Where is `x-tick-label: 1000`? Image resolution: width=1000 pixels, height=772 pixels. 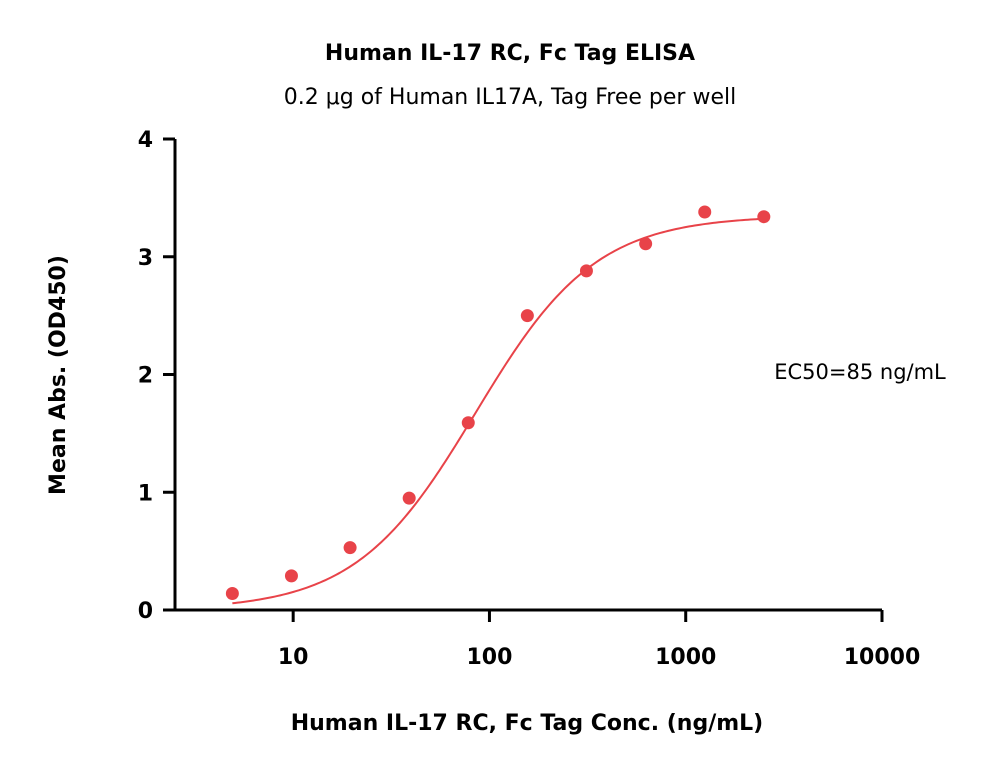 x-tick-label: 1000 is located at coordinates (685, 657).